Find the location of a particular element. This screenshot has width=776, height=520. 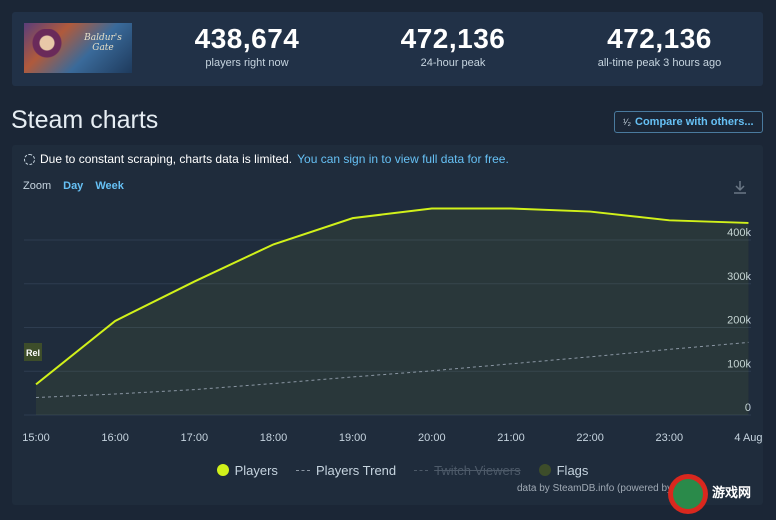

legend-flags: Flags is located at coordinates (563, 470).